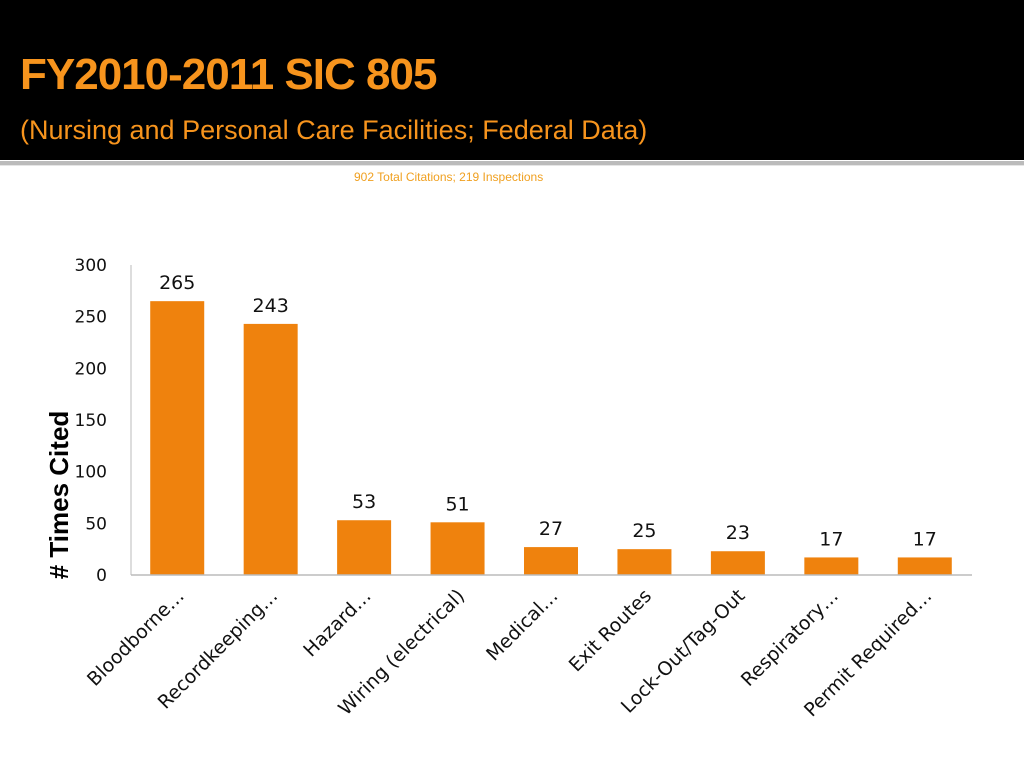 This screenshot has width=1024, height=768. I want to click on y-tick-label: 250, so click(91, 318).